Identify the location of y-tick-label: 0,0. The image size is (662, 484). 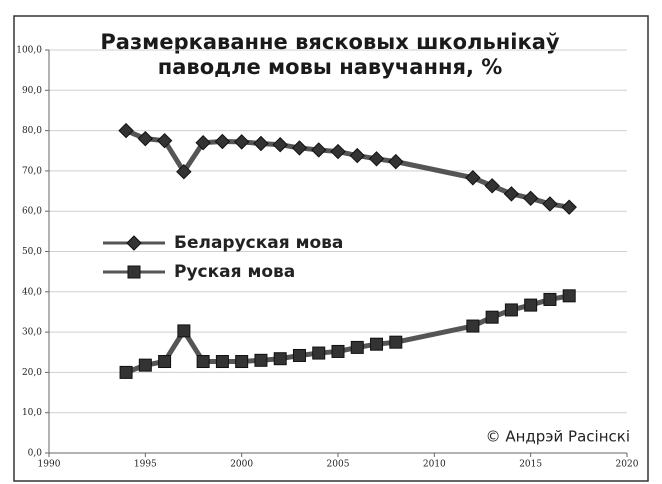
(35, 454).